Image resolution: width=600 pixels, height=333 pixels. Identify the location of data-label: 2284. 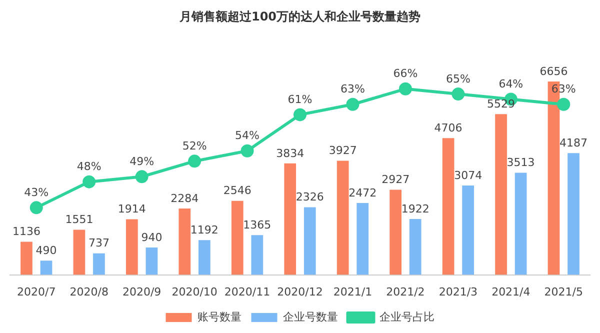
(184, 198).